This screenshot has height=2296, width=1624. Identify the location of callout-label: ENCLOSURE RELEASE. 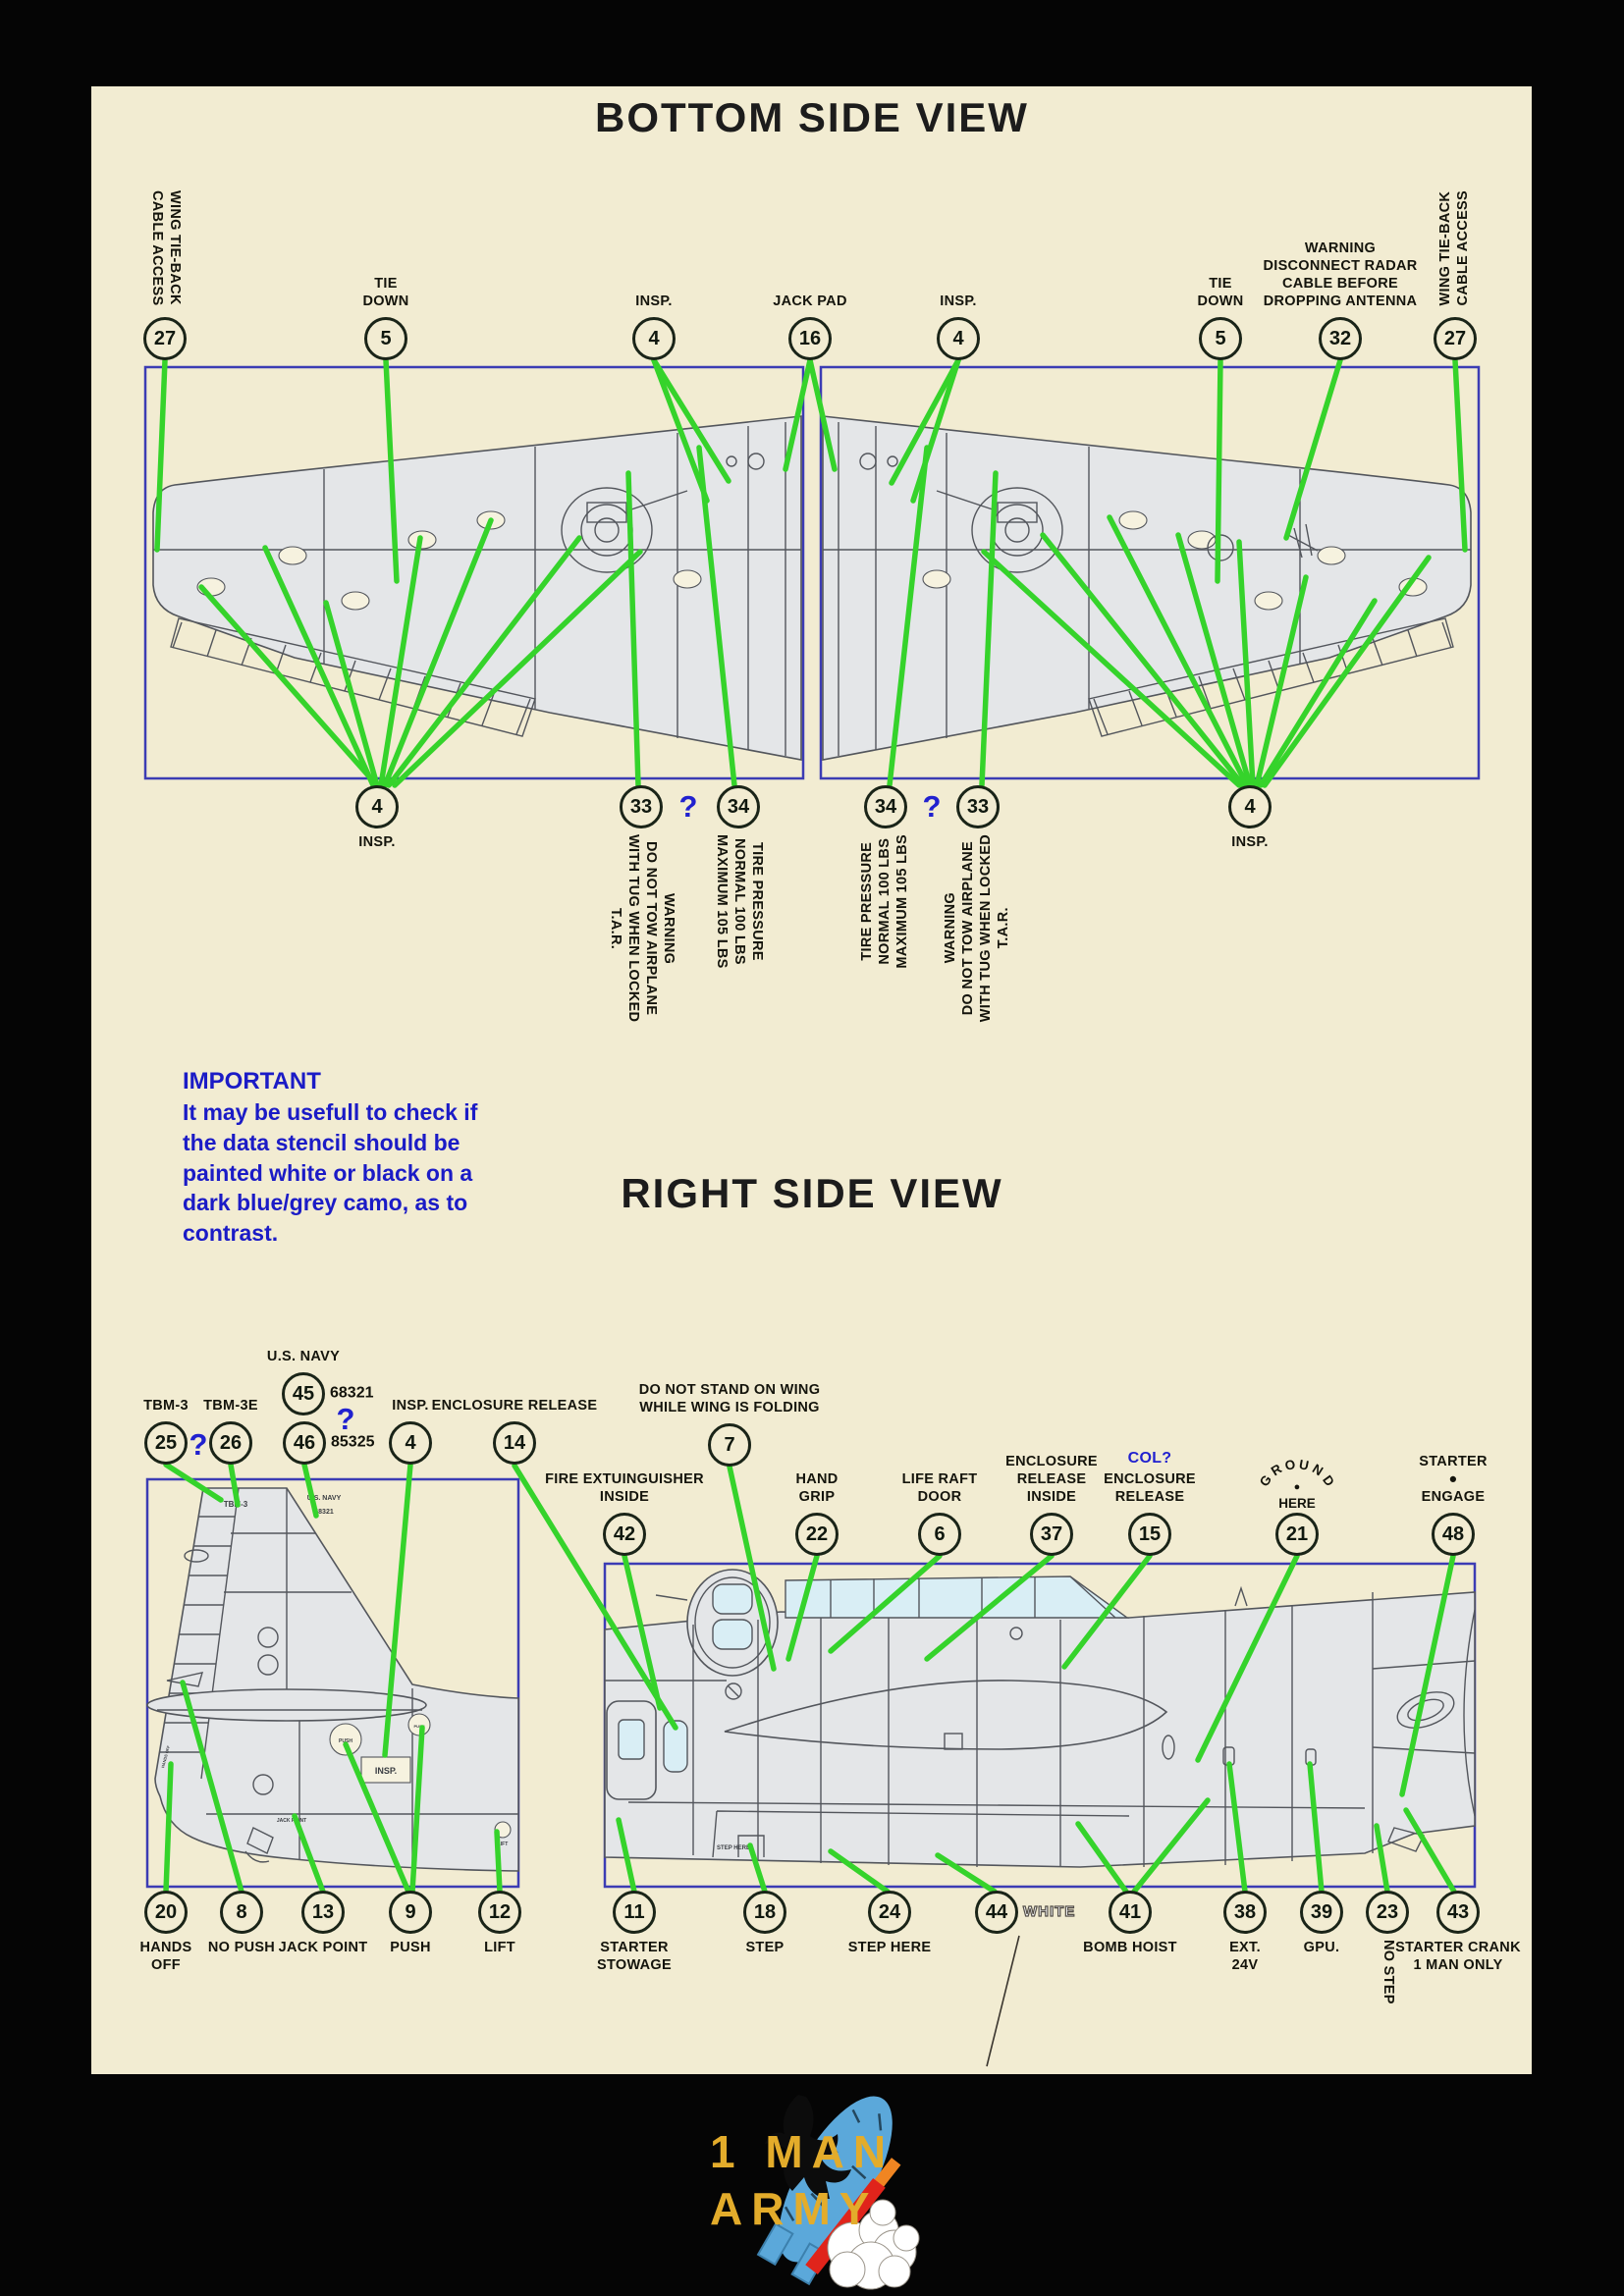
(515, 1406).